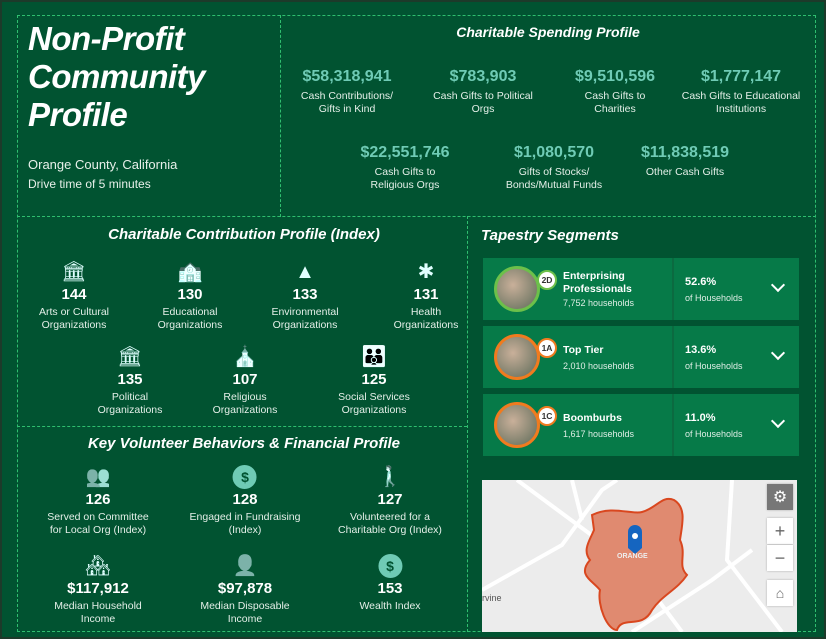 The width and height of the screenshot is (826, 639). I want to click on volunteer-item: 🏘 $117,912 Median Household Income, so click(98, 589).